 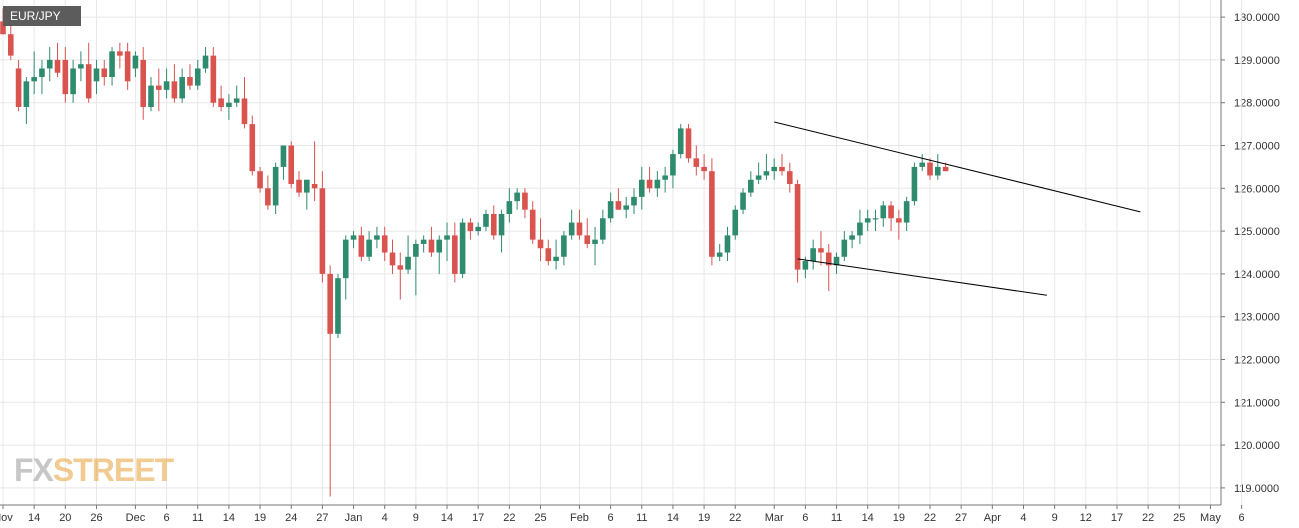 I want to click on y-tick-label: 122.0000, so click(x=1257, y=360).